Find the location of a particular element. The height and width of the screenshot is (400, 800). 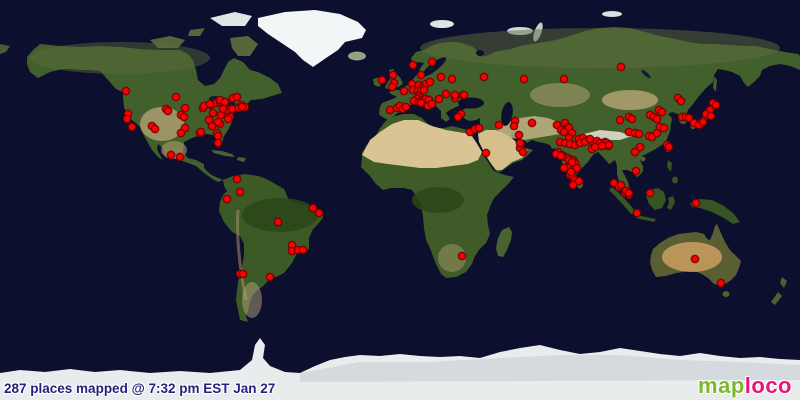

new-zealand-north is located at coordinates (783, 282).